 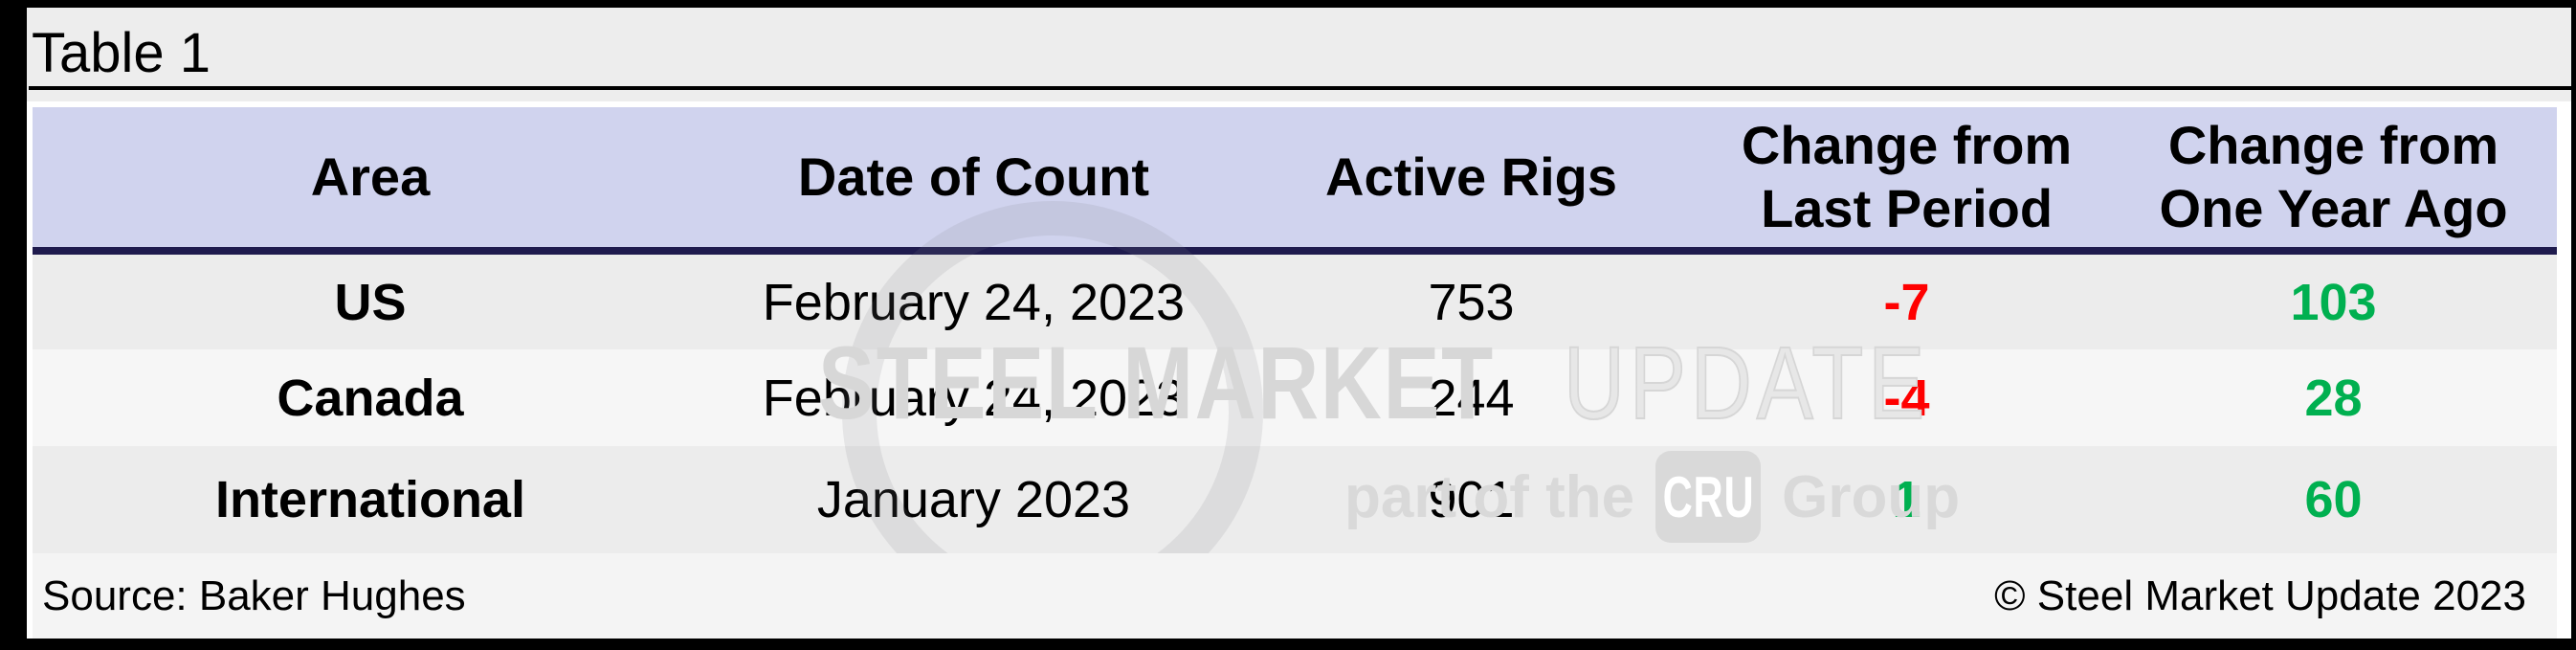 What do you see at coordinates (1471, 302) in the screenshot?
I see `cell-active-rigs: 753` at bounding box center [1471, 302].